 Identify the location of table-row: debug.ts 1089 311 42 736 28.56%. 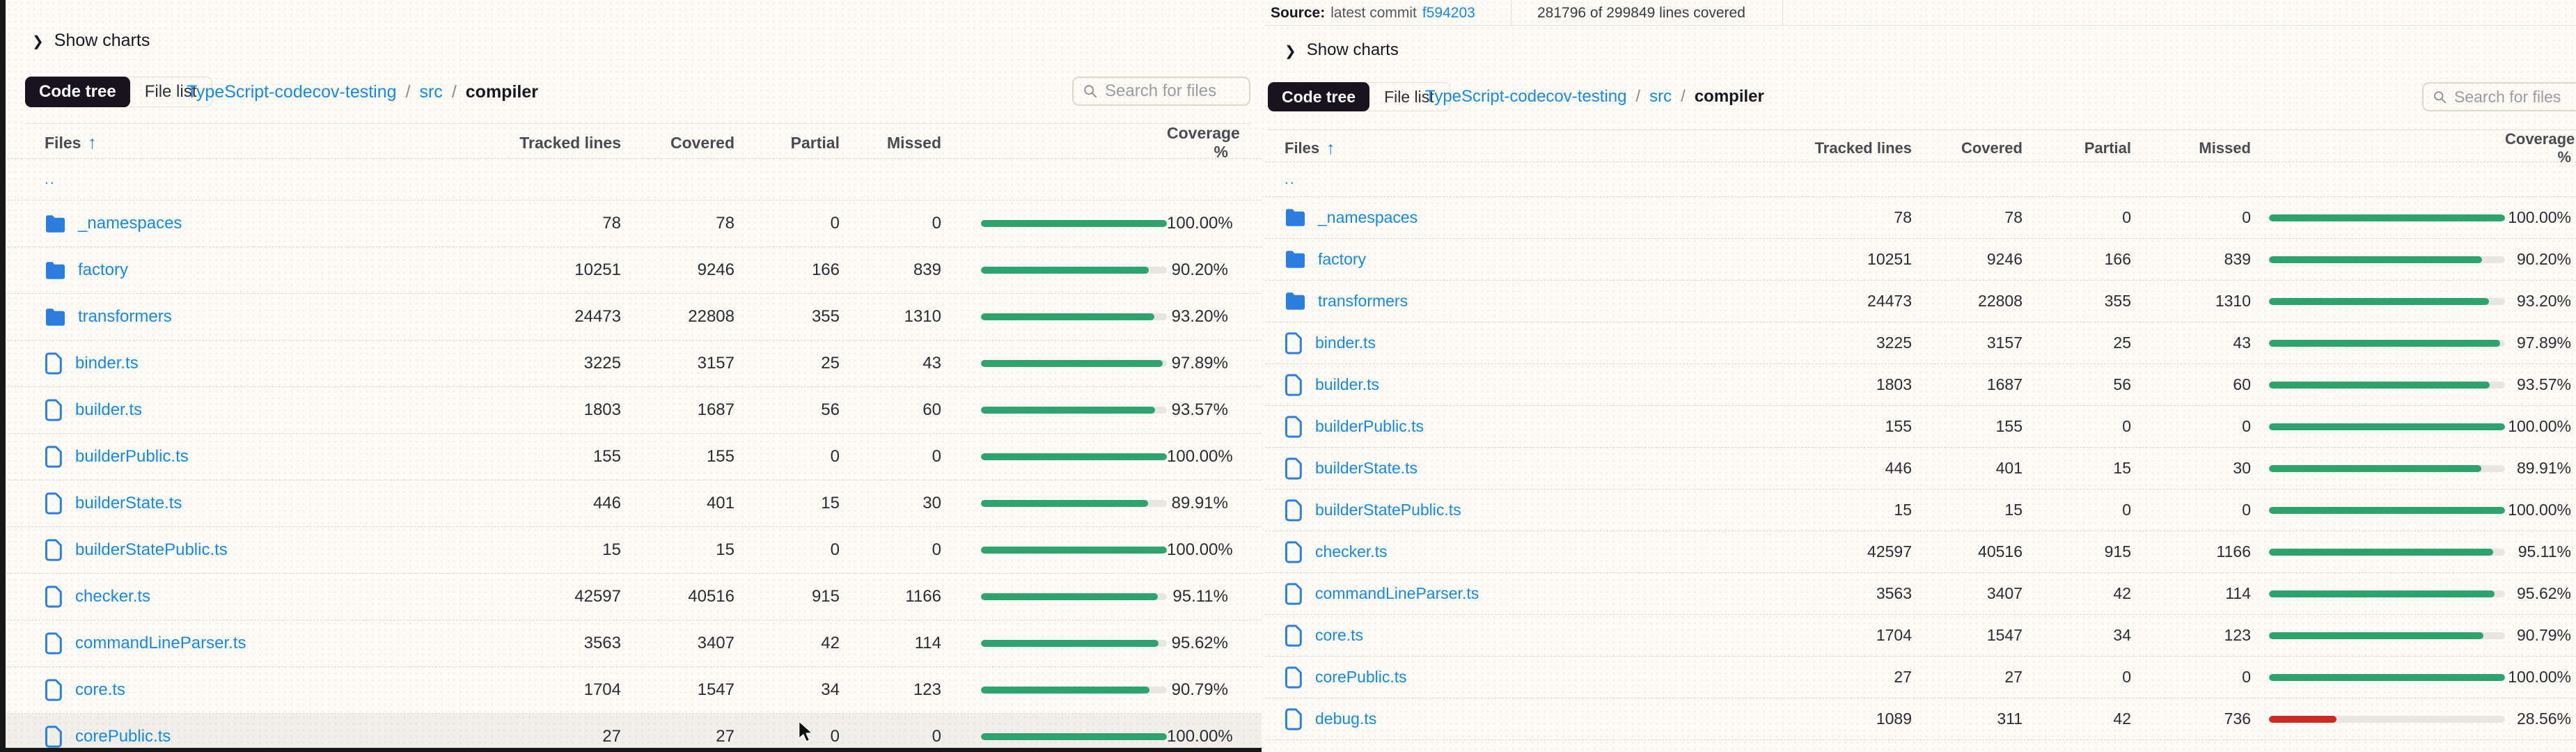
(1920, 719).